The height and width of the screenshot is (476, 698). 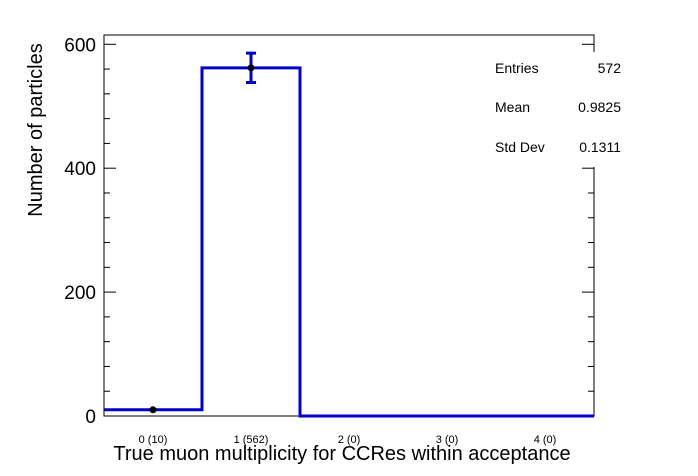 What do you see at coordinates (545, 440) in the screenshot?
I see `x-tick-label: 4 (0)` at bounding box center [545, 440].